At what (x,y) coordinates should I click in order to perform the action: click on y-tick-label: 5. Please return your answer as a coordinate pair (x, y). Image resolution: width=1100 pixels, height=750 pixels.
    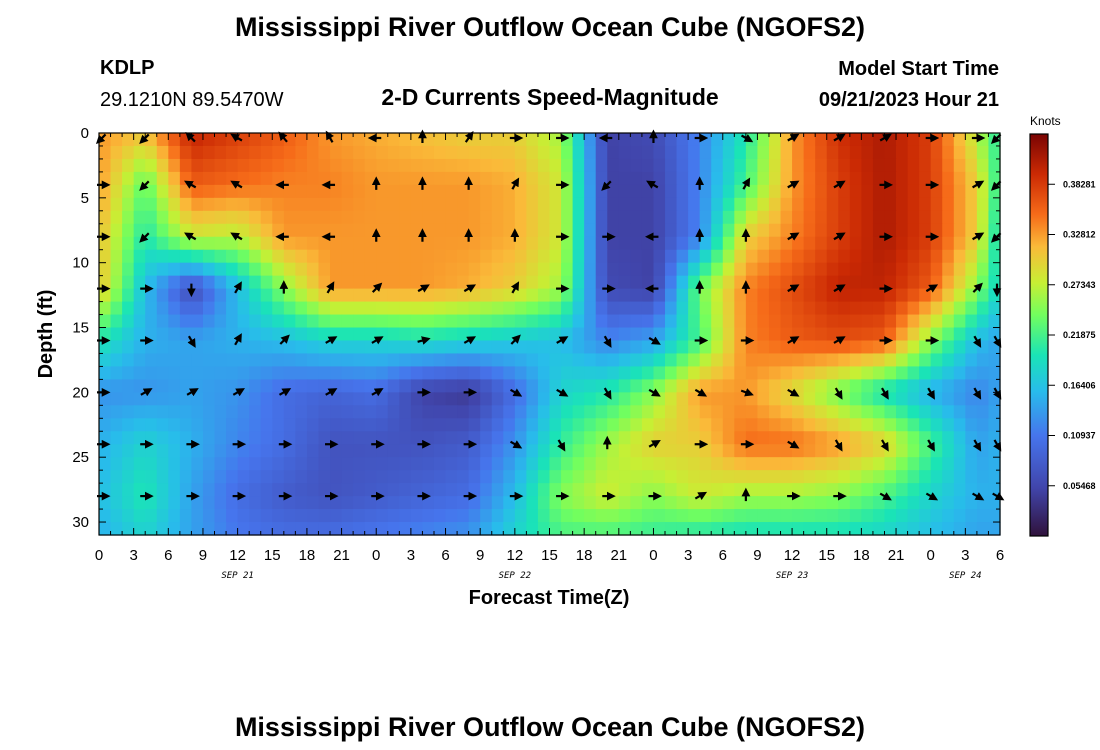
    Looking at the image, I should click on (85, 198).